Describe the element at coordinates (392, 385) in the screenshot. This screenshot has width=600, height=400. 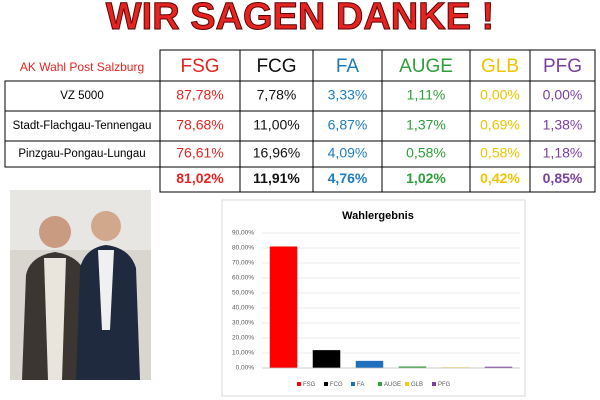
I see `legend-label: AUGE` at that location.